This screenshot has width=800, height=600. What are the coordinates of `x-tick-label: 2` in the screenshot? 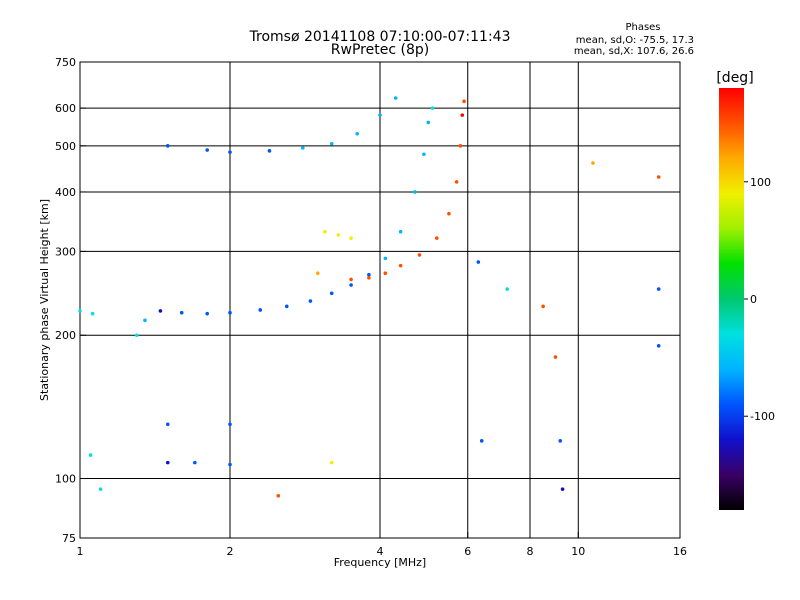 It's located at (230, 551).